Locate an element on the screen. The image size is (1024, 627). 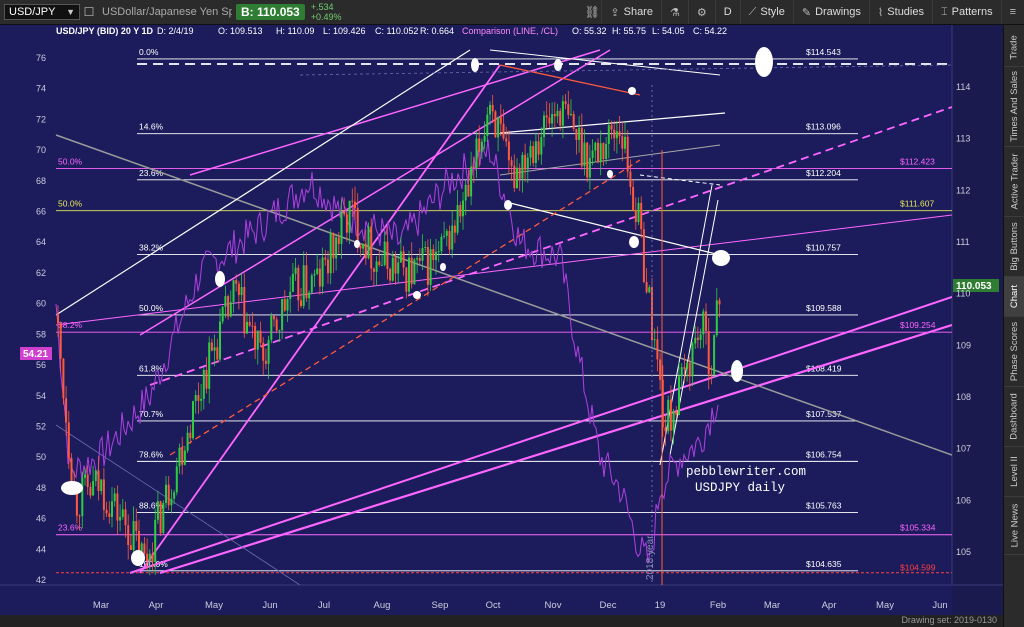
fib-level-pct: 38.2% is located at coordinates (151, 248).